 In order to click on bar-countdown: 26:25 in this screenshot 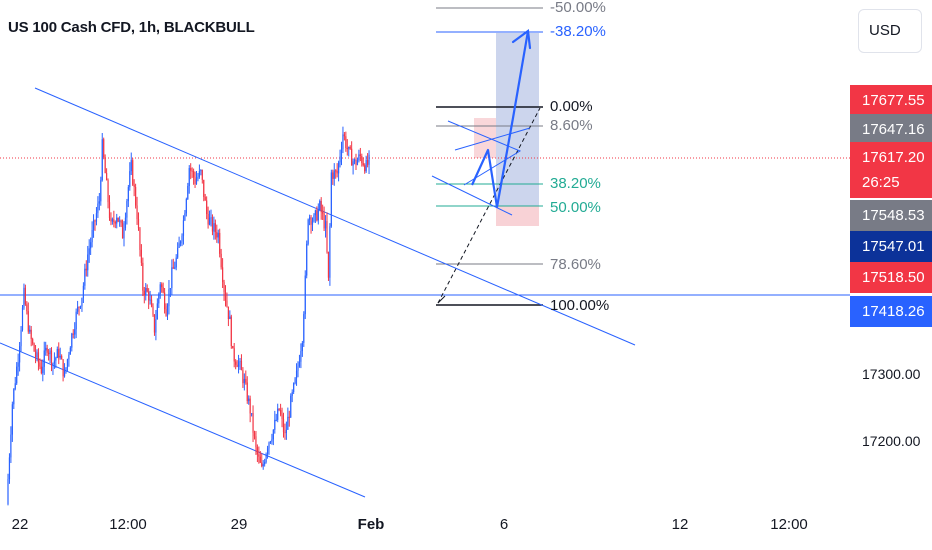, I will do `click(881, 182)`.